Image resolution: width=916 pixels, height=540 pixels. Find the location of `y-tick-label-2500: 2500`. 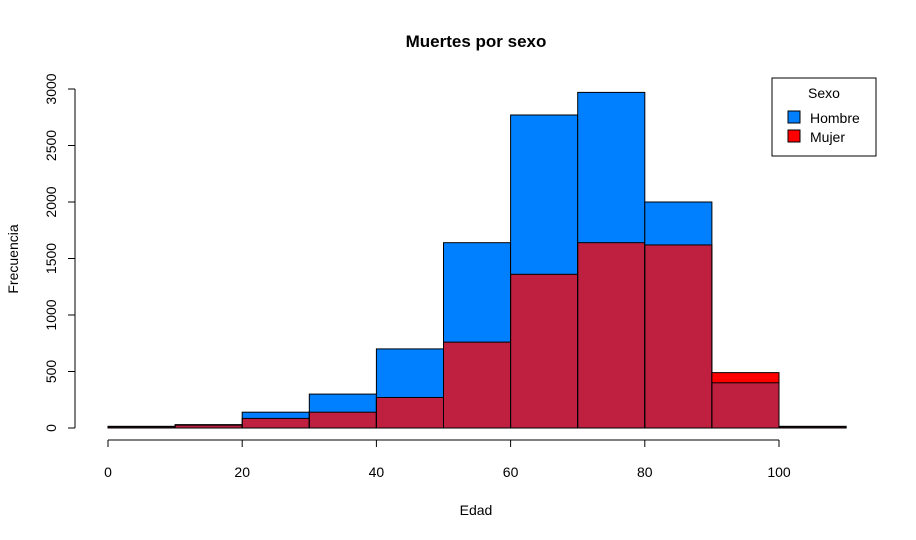

y-tick-label-2500: 2500 is located at coordinates (51, 145).